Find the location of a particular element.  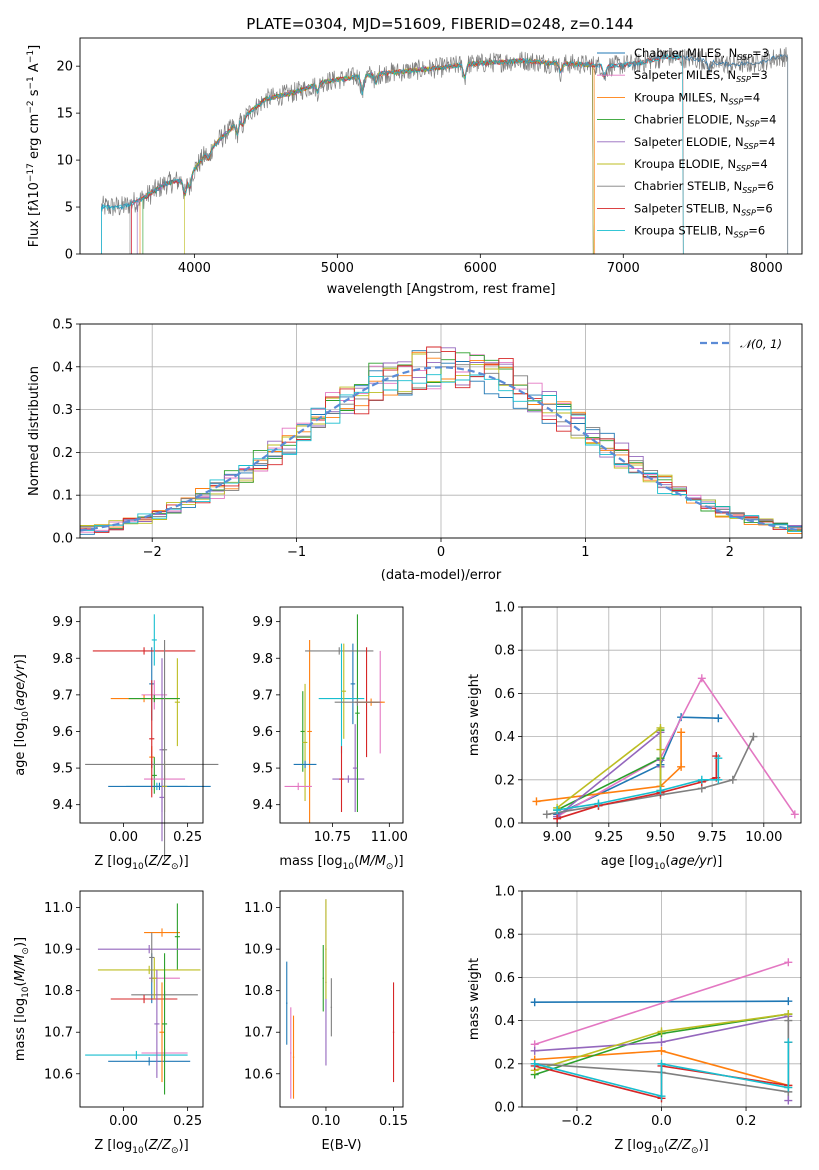

x-tick-label: 0.00 is located at coordinates (123, 837).